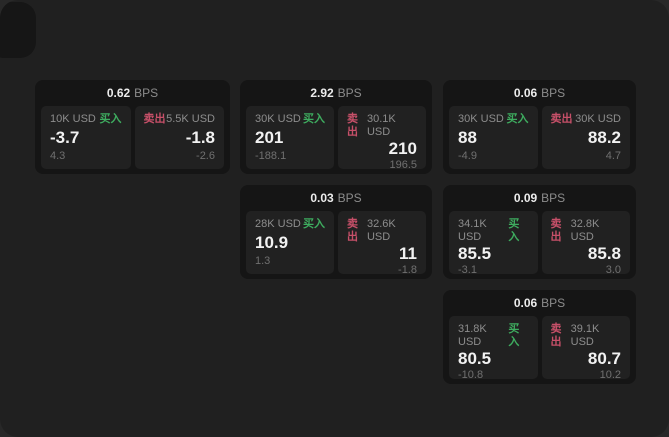  What do you see at coordinates (613, 156) in the screenshot?
I see `sell-change: 4.7` at bounding box center [613, 156].